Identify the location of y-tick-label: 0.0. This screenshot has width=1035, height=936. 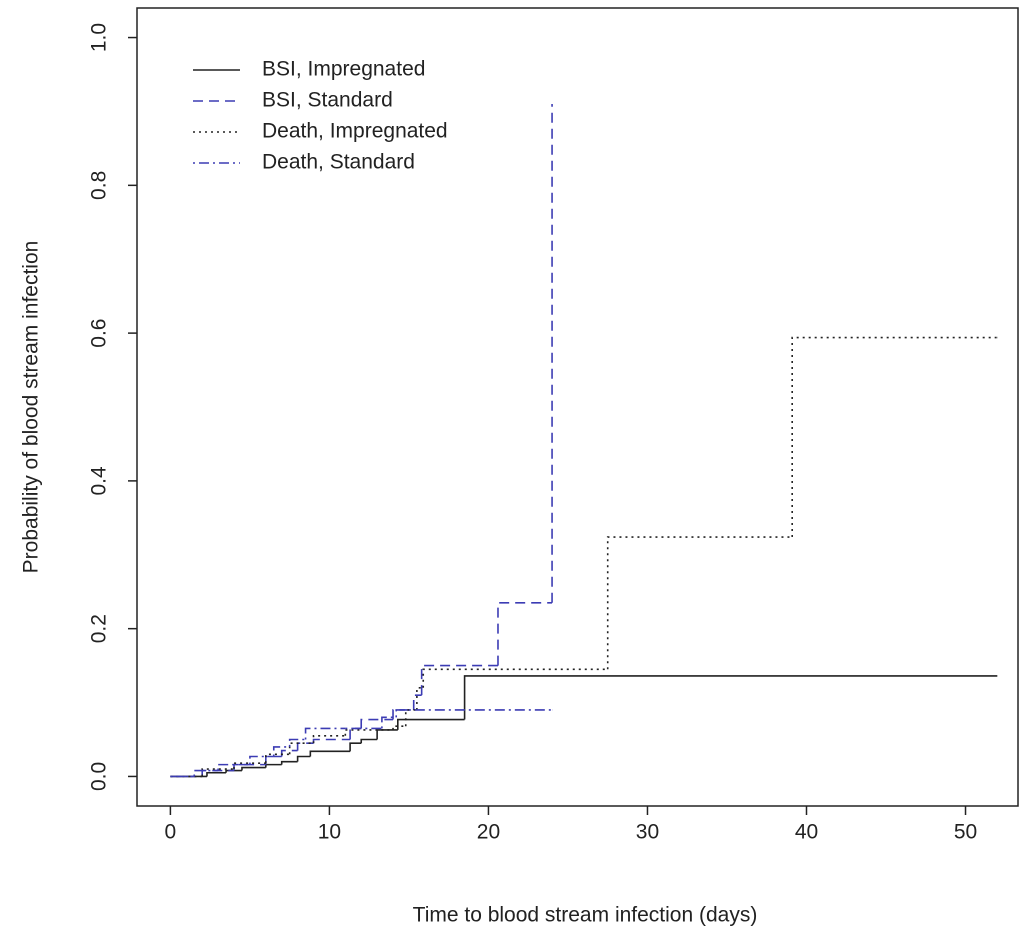
(99, 776).